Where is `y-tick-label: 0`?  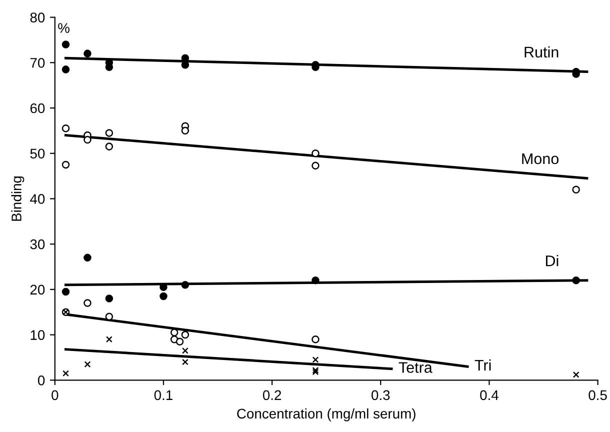
y-tick-label: 0 is located at coordinates (41, 380).